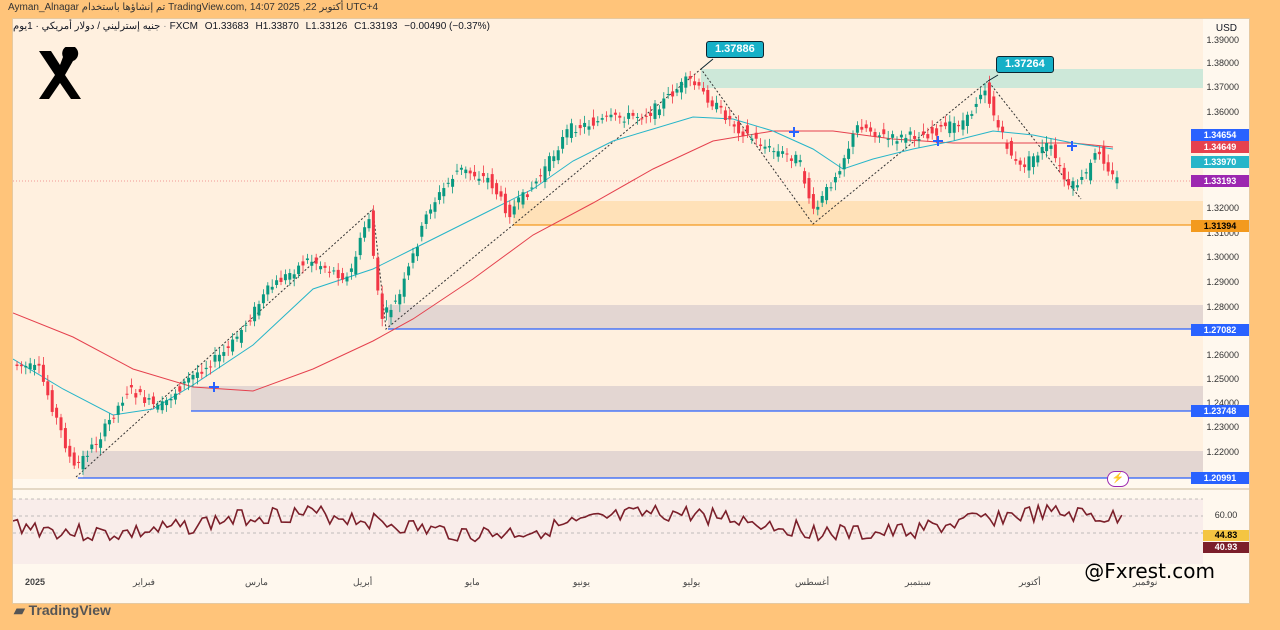 The height and width of the screenshot is (630, 1280). What do you see at coordinates (1222, 257) in the screenshot?
I see `price-tick: 1.30000` at bounding box center [1222, 257].